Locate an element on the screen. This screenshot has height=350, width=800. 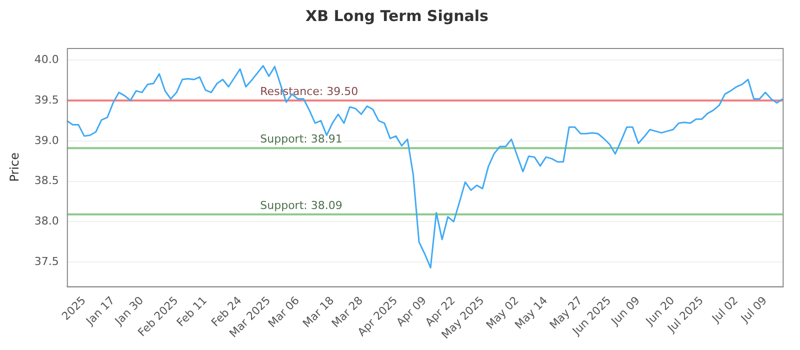
y-axis-title: Price is located at coordinates (14, 167).